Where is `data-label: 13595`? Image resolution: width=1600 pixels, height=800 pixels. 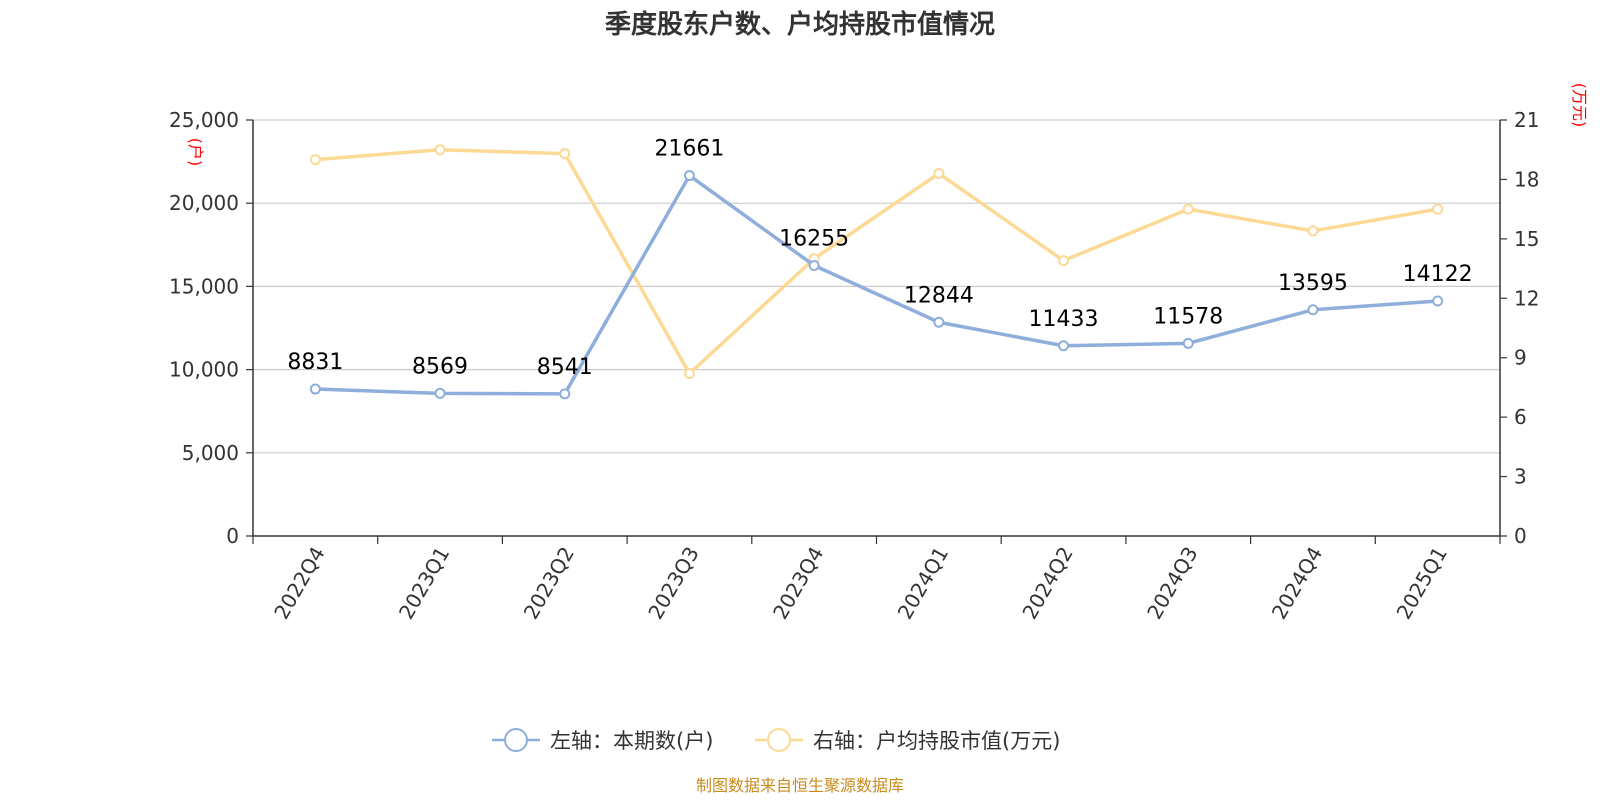
data-label: 13595 is located at coordinates (1313, 283).